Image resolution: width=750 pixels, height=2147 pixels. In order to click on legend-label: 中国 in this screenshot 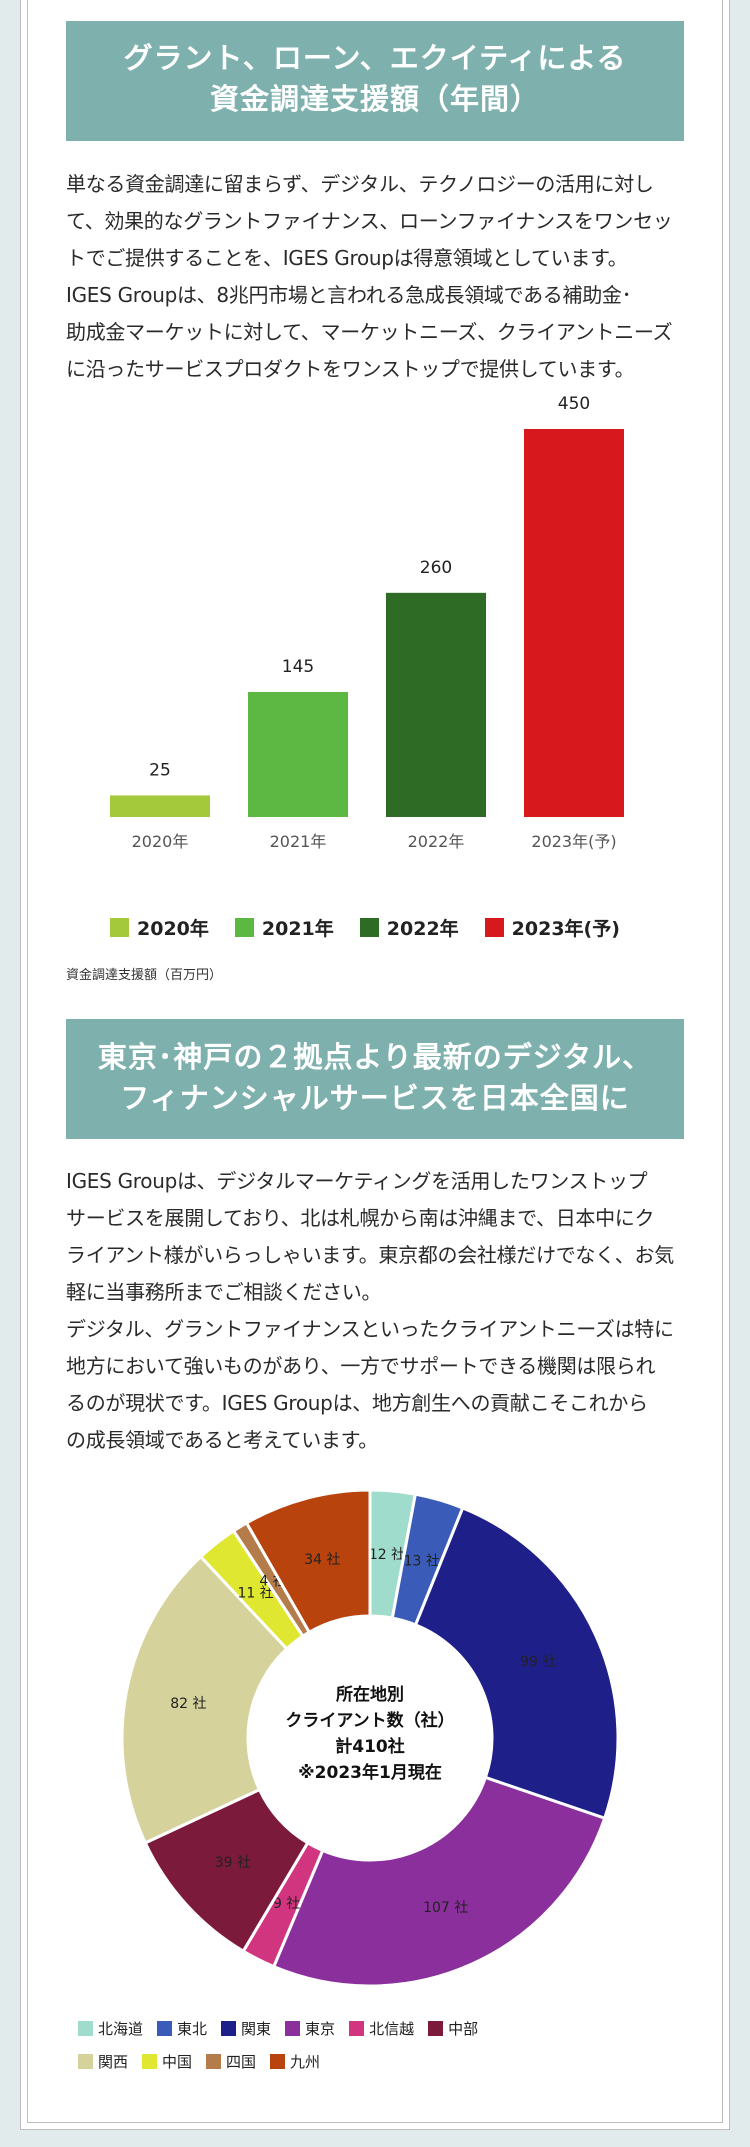, I will do `click(177, 2062)`.